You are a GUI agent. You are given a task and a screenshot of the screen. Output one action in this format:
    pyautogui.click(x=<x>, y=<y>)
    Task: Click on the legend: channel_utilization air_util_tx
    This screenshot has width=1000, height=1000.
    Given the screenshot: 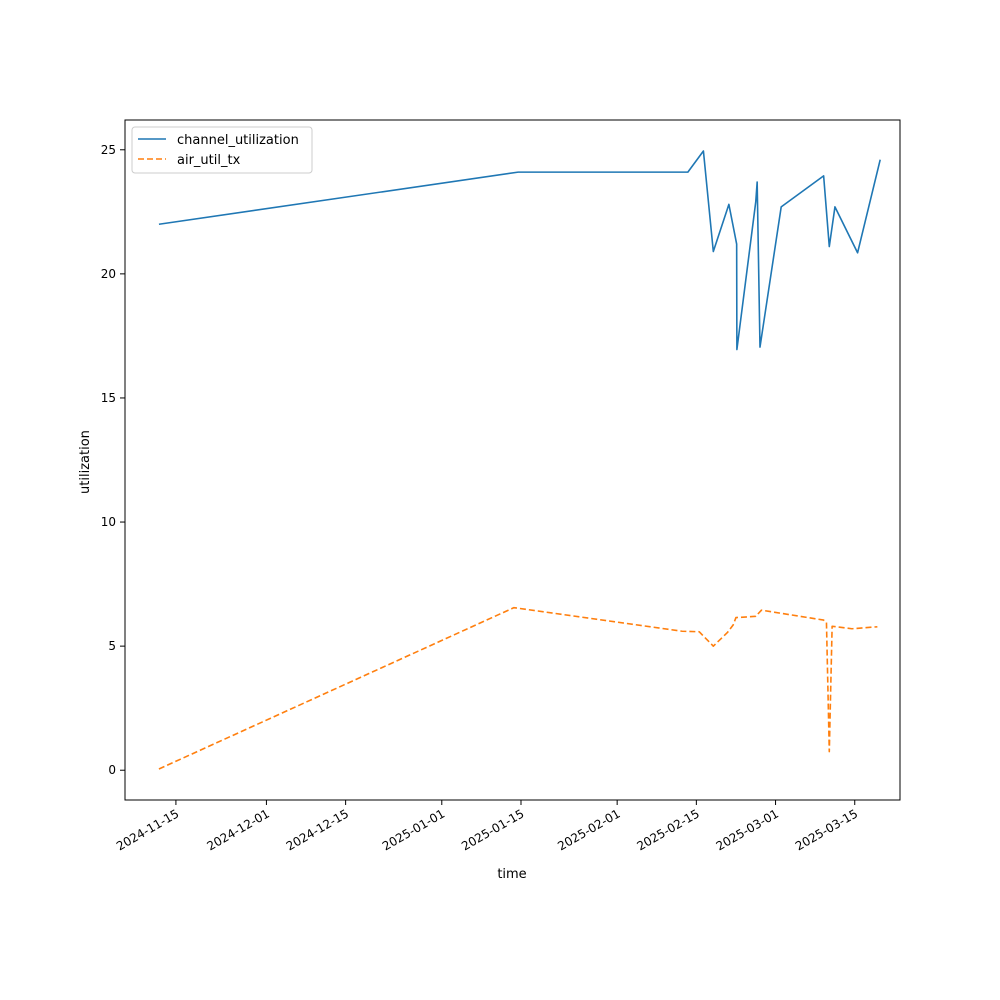 What is the action you would take?
    pyautogui.click(x=222, y=150)
    